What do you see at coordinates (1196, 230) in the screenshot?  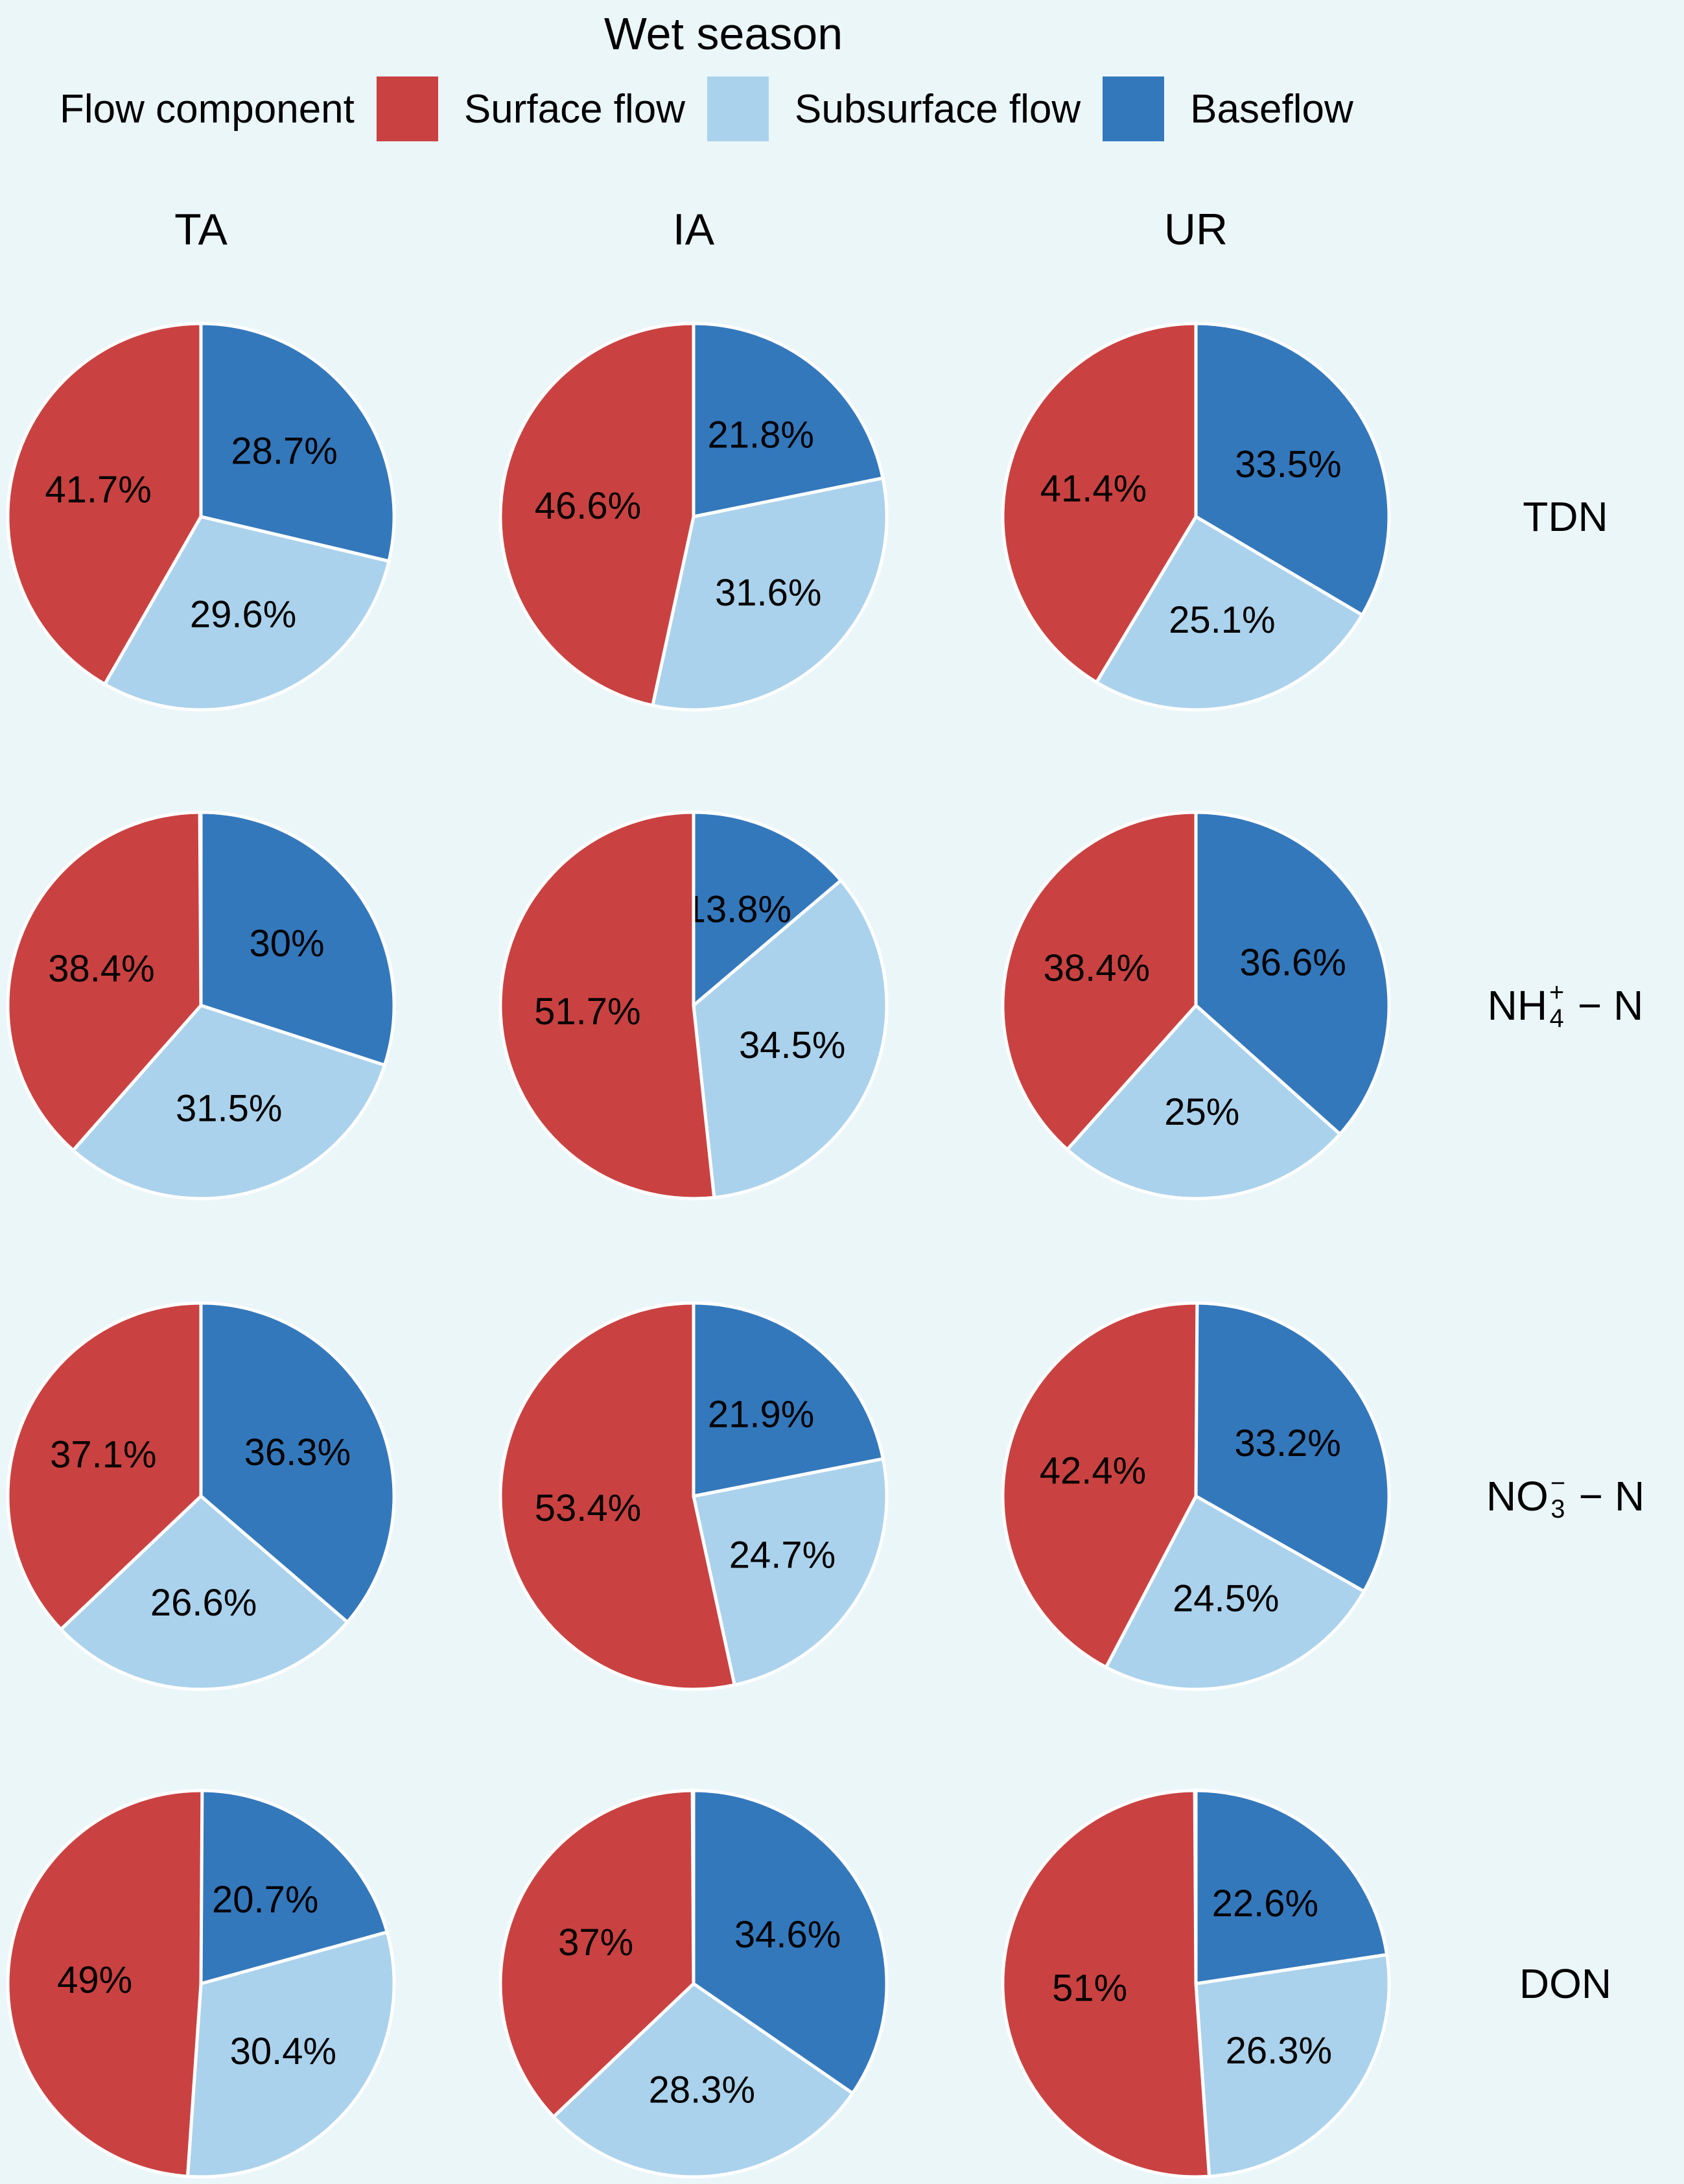 I see `column-header-ur: UR` at bounding box center [1196, 230].